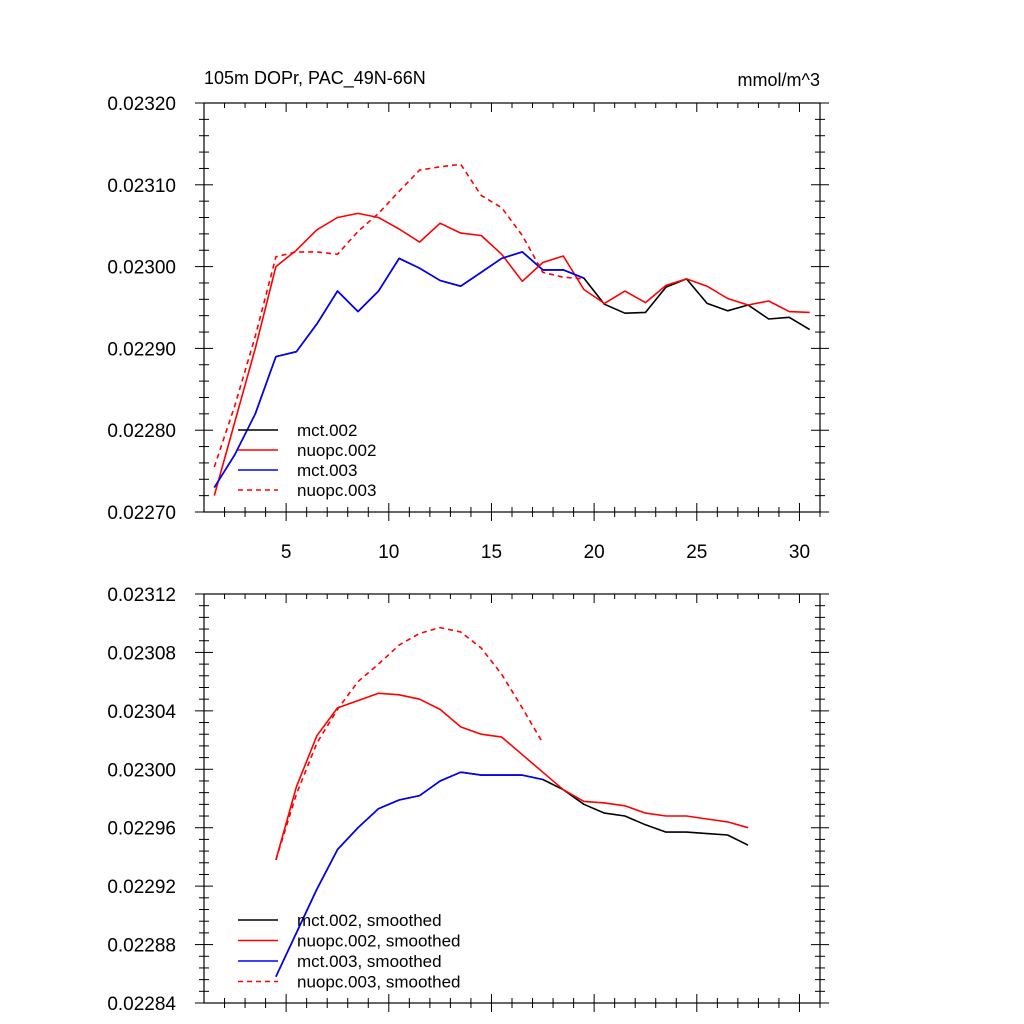  What do you see at coordinates (141, 712) in the screenshot?
I see `y-tick-label: 0.02304` at bounding box center [141, 712].